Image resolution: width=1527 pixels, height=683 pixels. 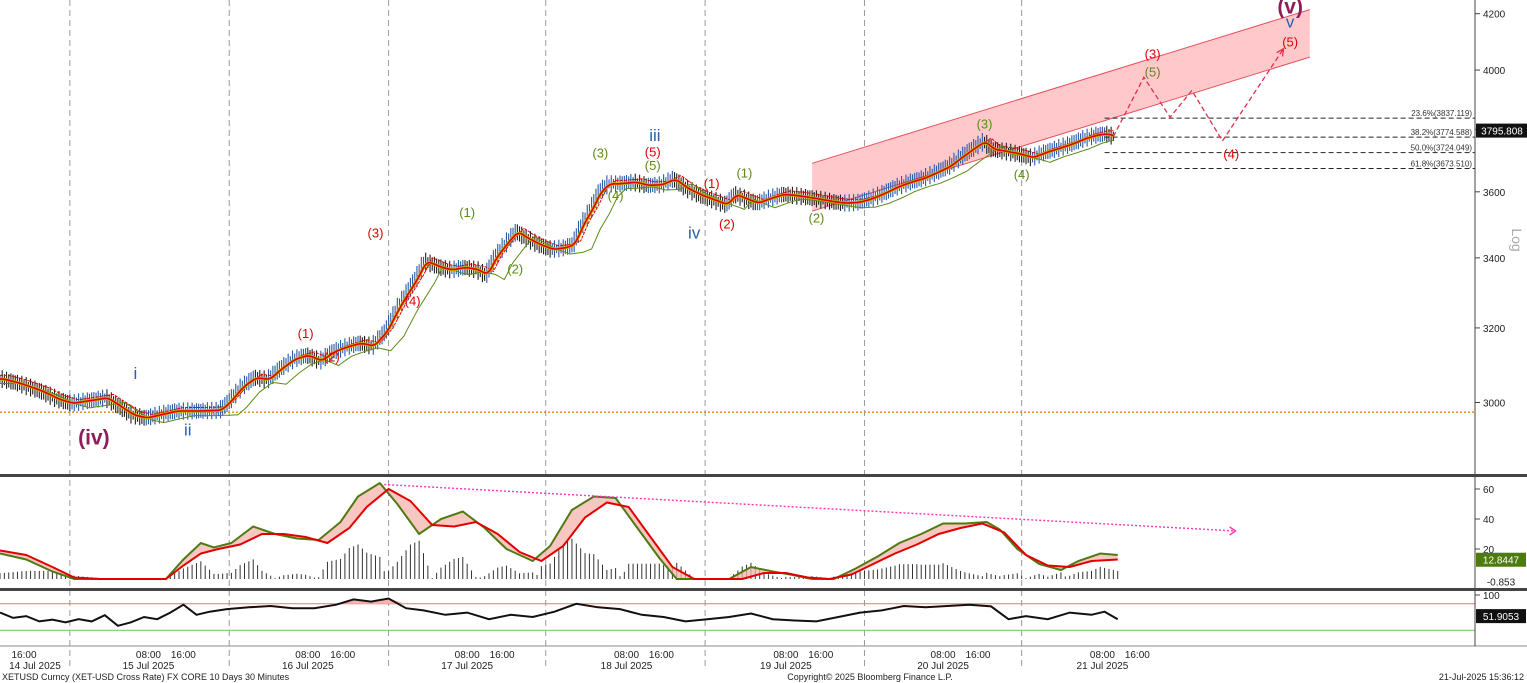 I want to click on panel-divider-top, so click(x=763, y=475).